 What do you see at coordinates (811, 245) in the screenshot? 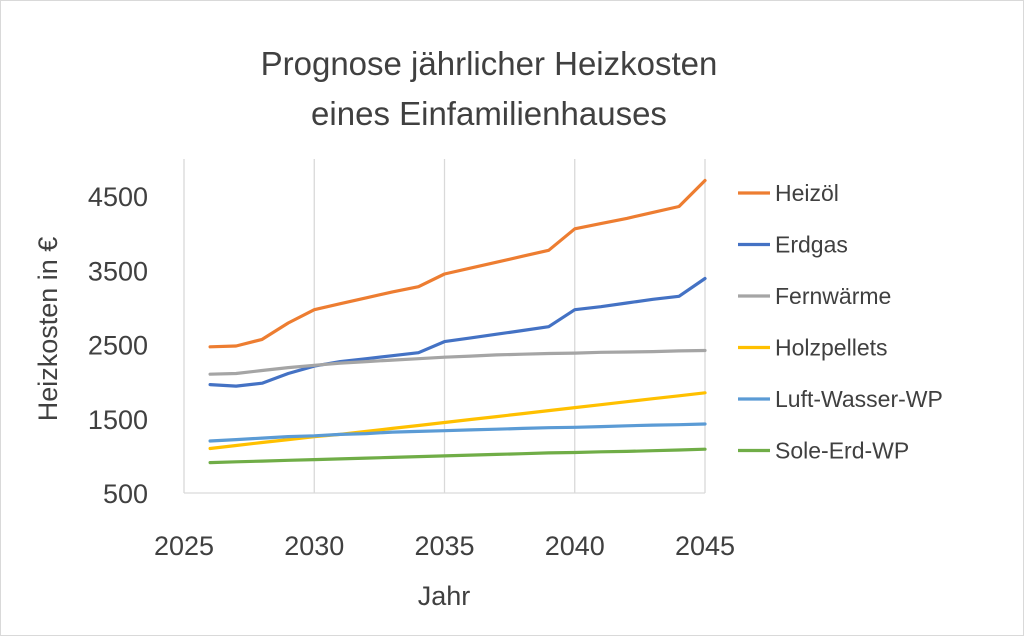
I see `legend-label-1: Erdgas` at bounding box center [811, 245].